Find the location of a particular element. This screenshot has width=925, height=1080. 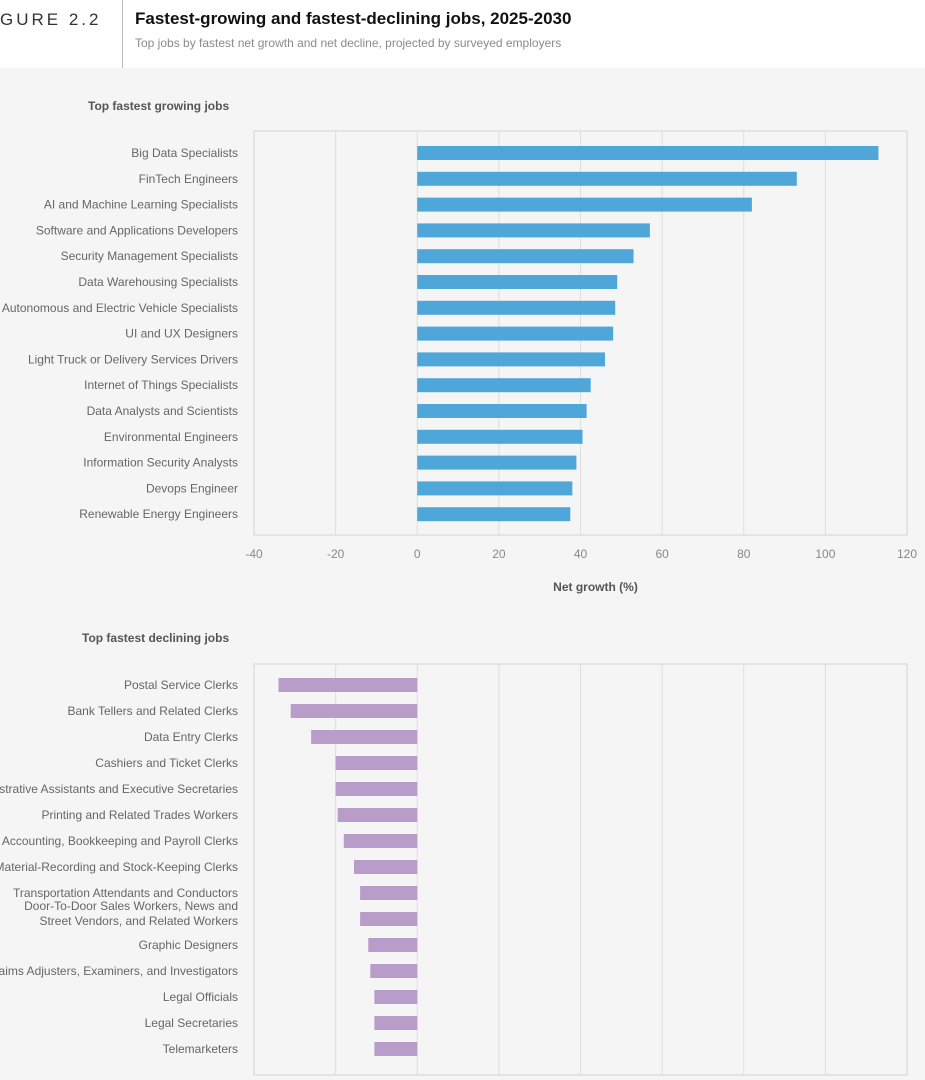

growing-category-label: Security Management Specialists is located at coordinates (149, 256).